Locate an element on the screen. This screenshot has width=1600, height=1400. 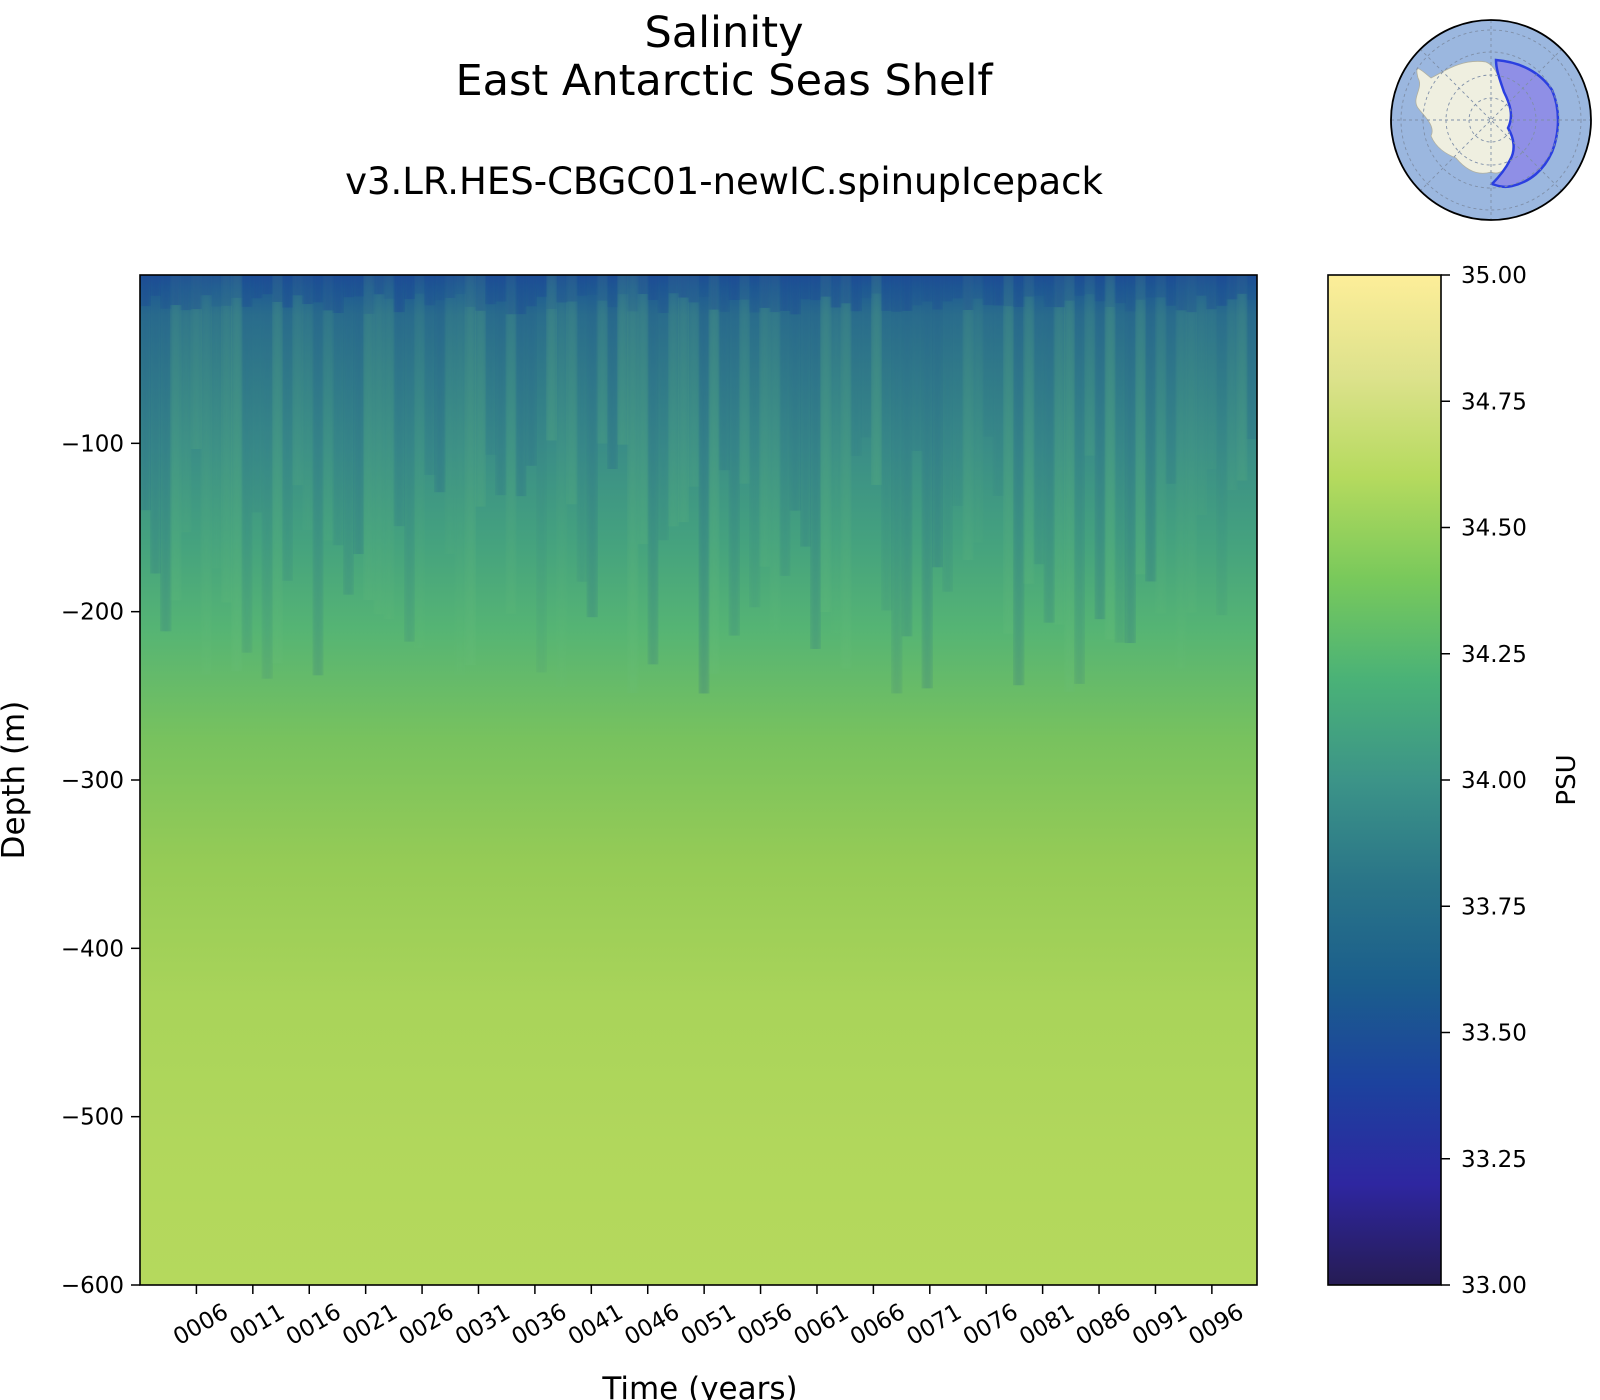
colorbar-tick-label: 34.25 is located at coordinates (1494, 655).